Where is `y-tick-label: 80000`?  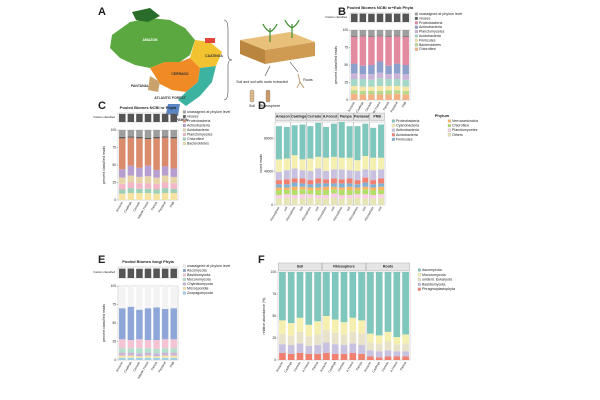
y-tick-label: 80000 is located at coordinates (268, 138).